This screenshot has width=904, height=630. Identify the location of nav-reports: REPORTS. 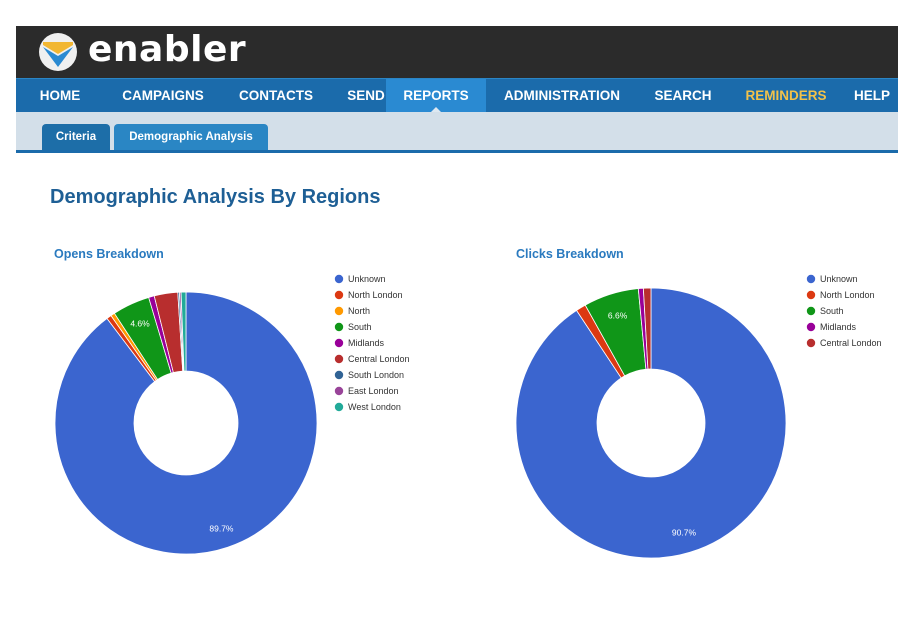
(436, 96).